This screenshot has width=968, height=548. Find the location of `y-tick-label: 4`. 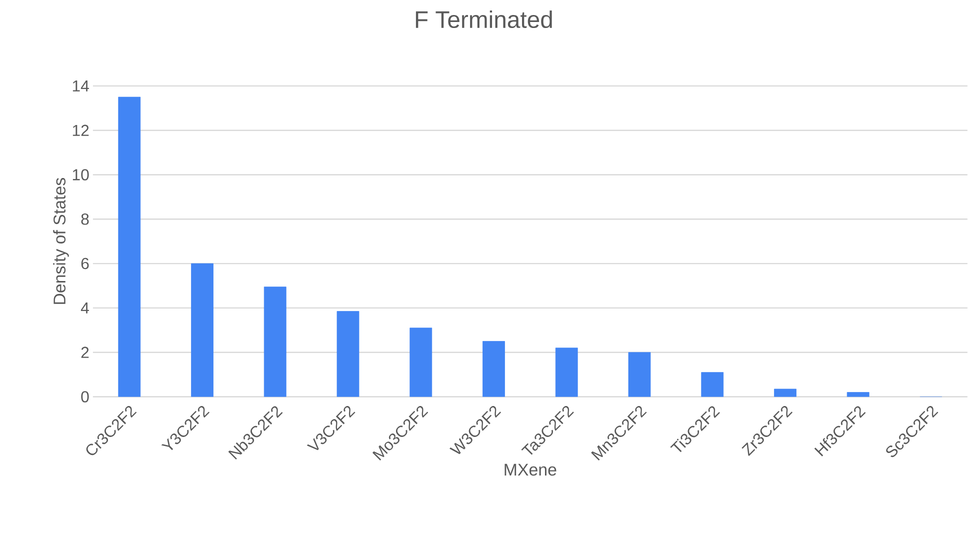

y-tick-label: 4 is located at coordinates (84, 308).